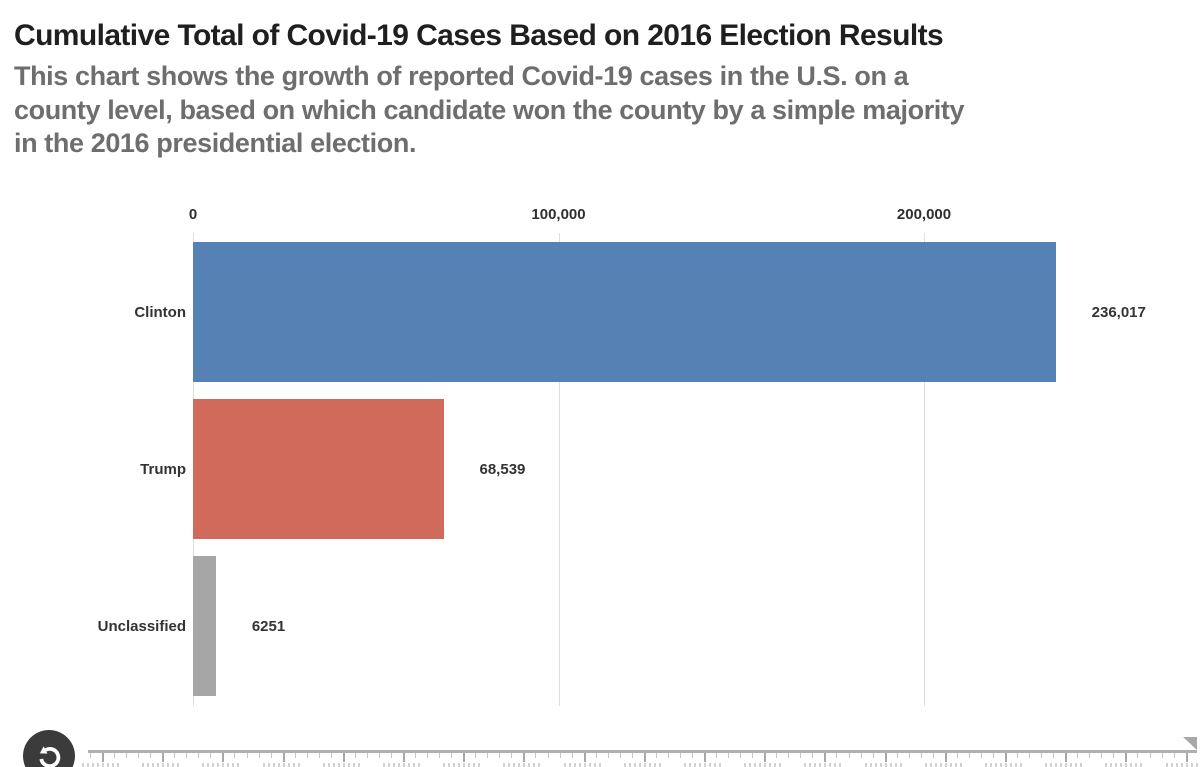  Describe the element at coordinates (1190, 743) in the screenshot. I see `timeline-handle` at that location.